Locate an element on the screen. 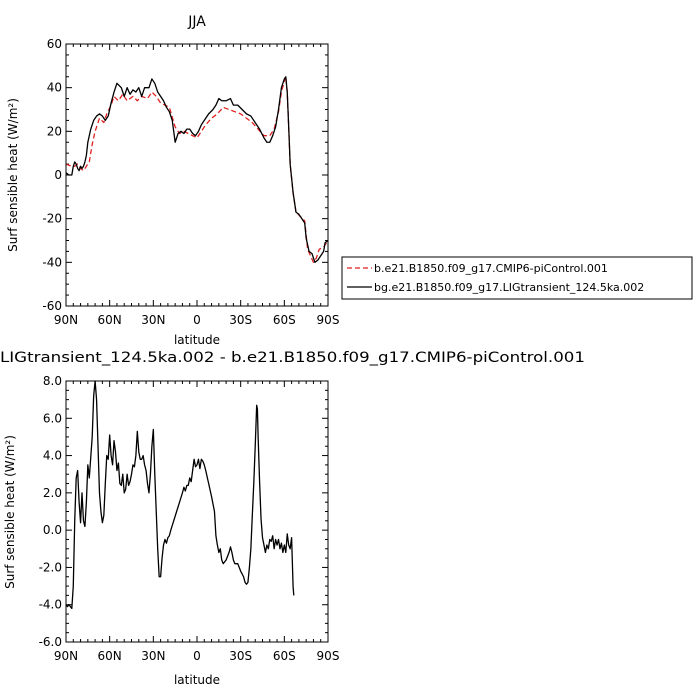  top-x-tick-label: 60N is located at coordinates (110, 320).